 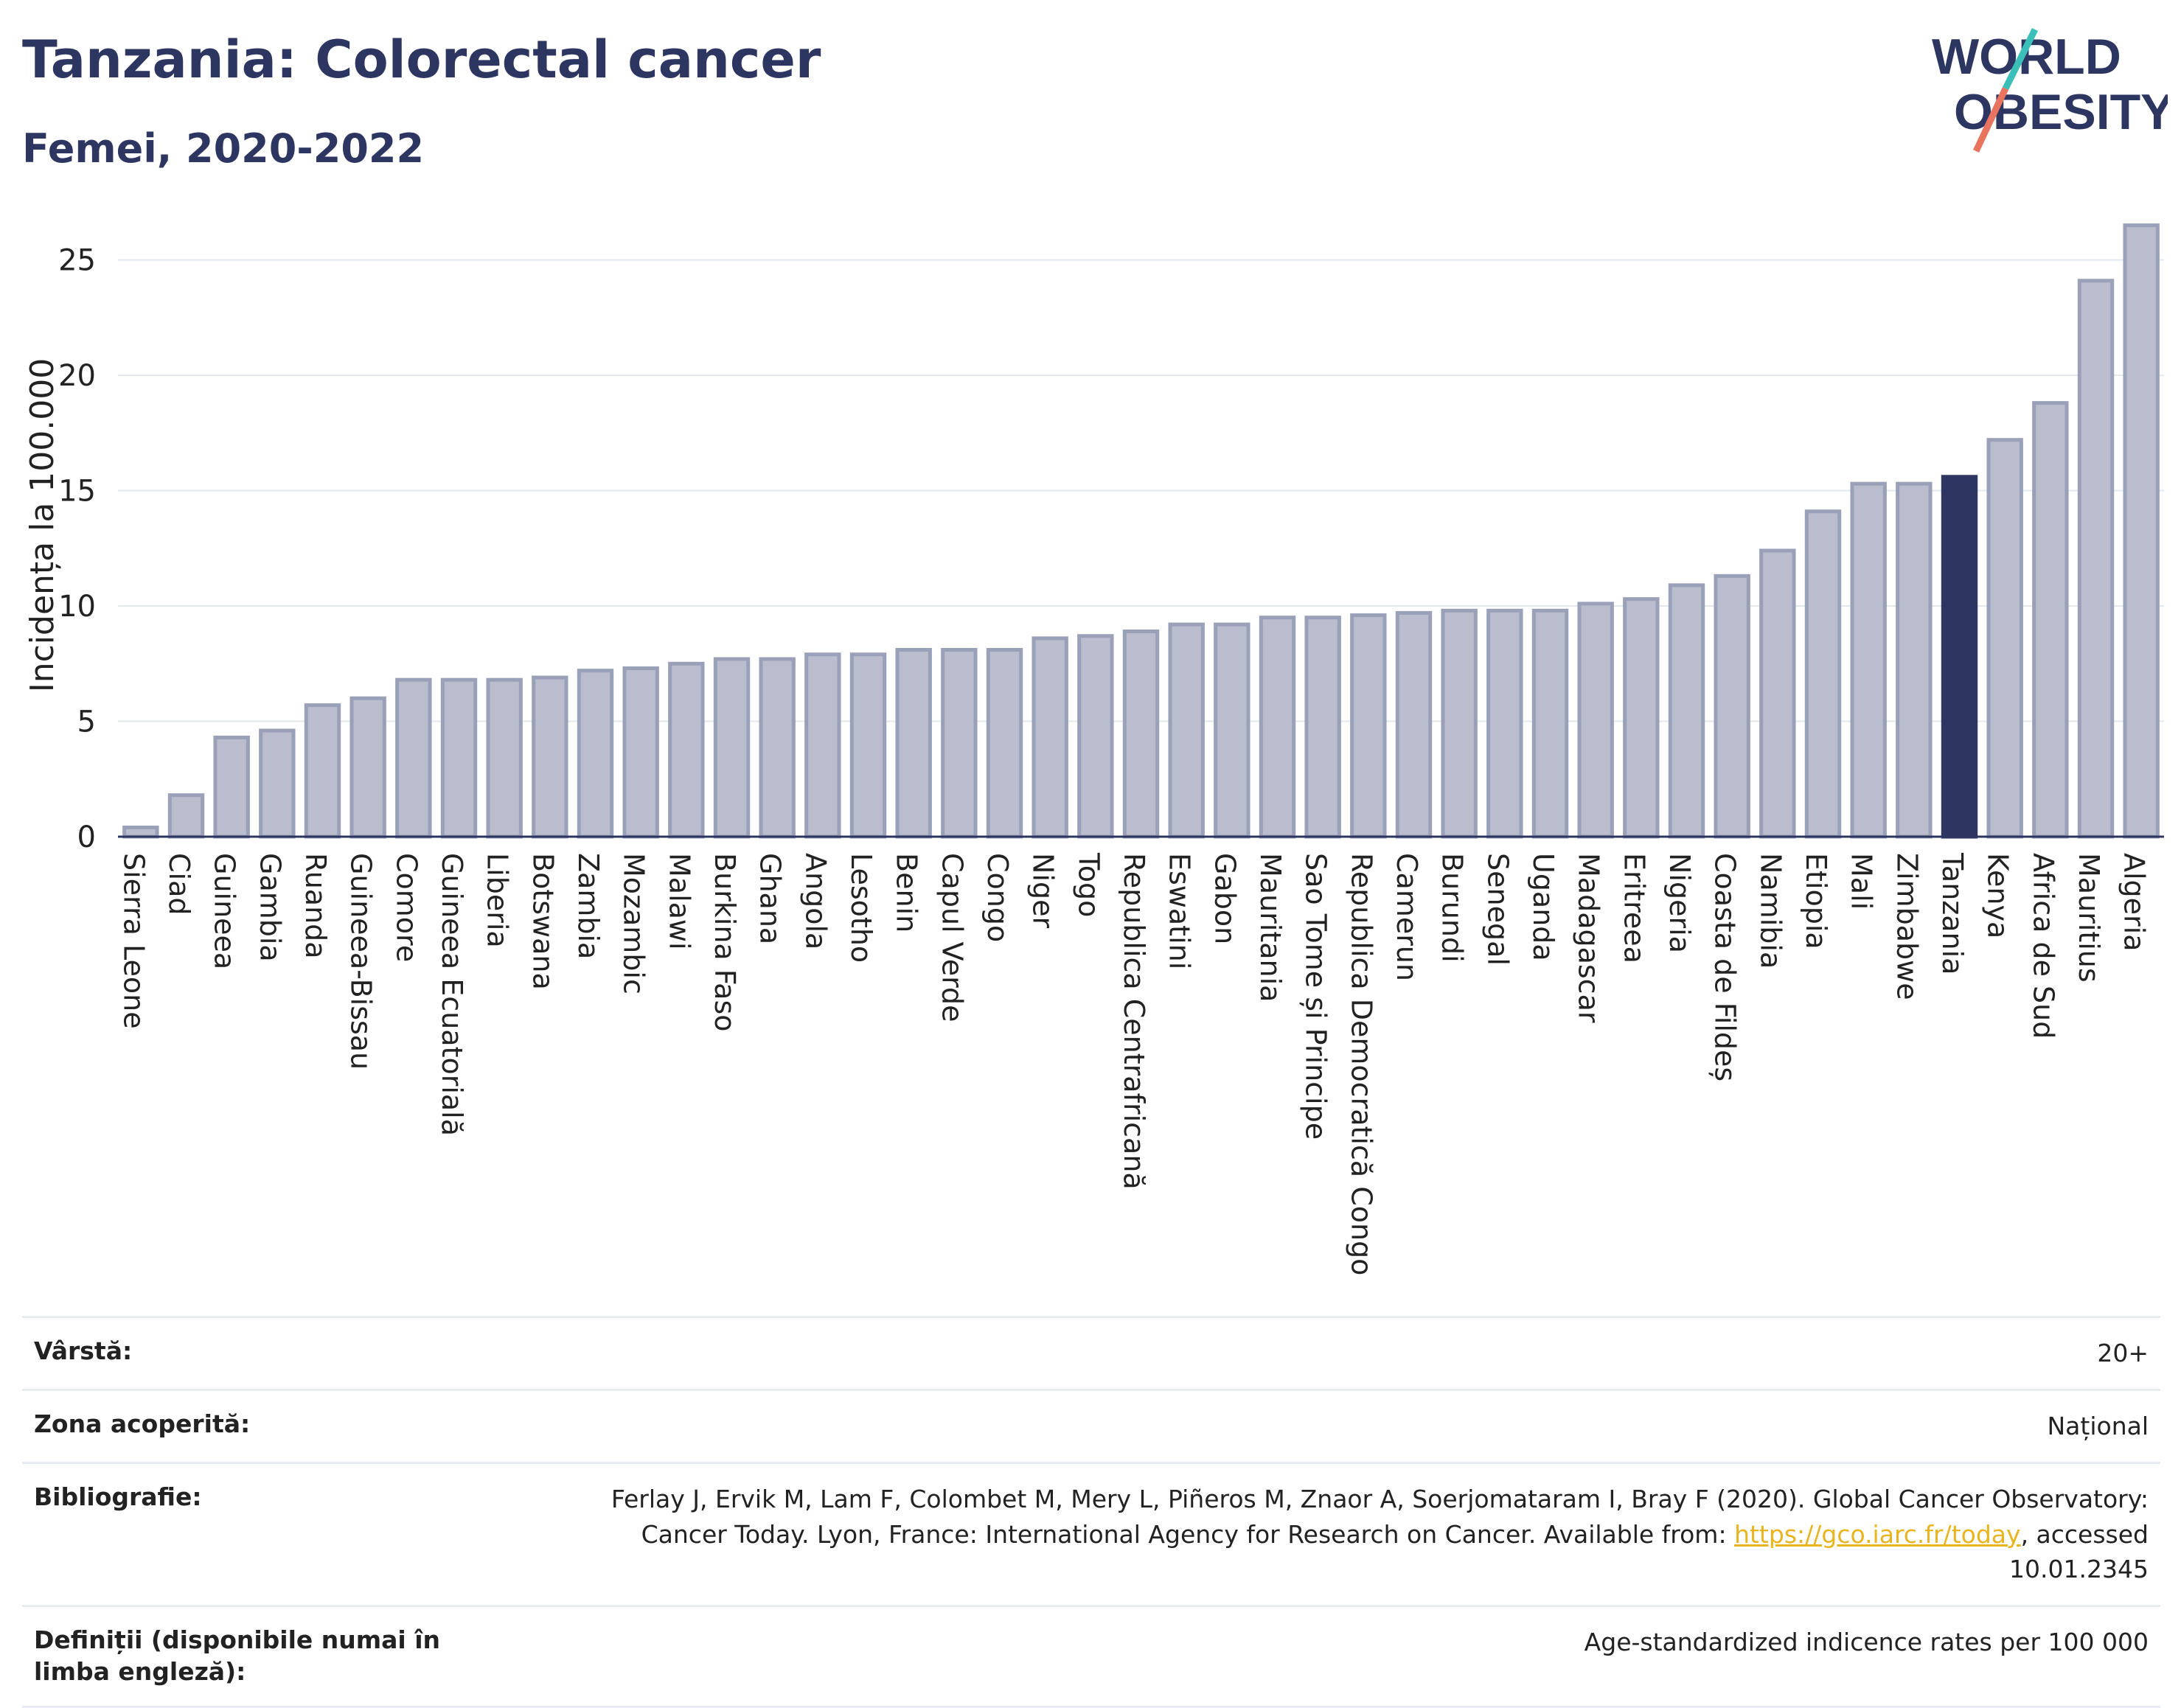 I want to click on bar-africa-de-sud, so click(x=2050, y=620).